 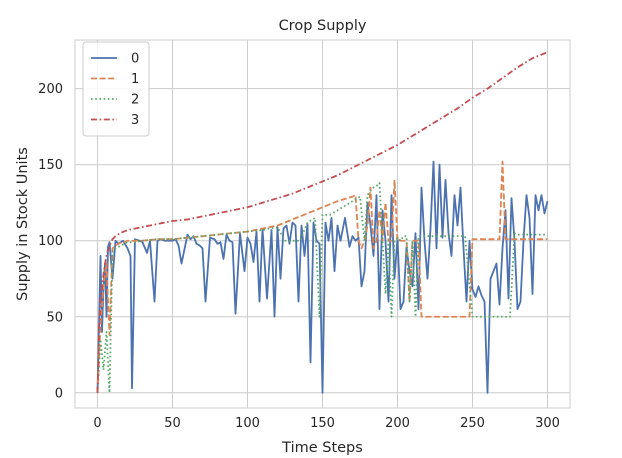 I want to click on legend-label-0: 0, so click(x=135, y=59).